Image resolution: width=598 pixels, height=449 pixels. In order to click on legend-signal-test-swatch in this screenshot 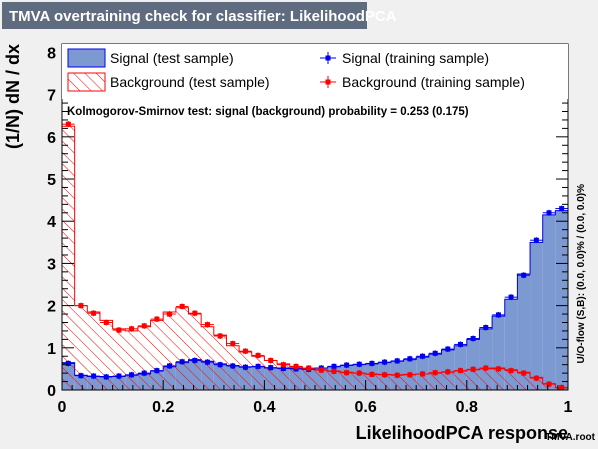, I will do `click(86, 58)`.